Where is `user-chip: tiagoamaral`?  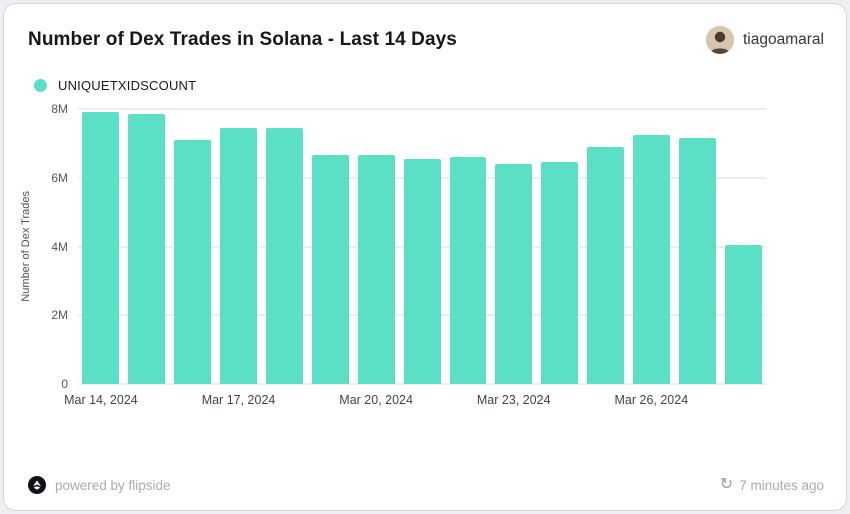 user-chip: tiagoamaral is located at coordinates (765, 40).